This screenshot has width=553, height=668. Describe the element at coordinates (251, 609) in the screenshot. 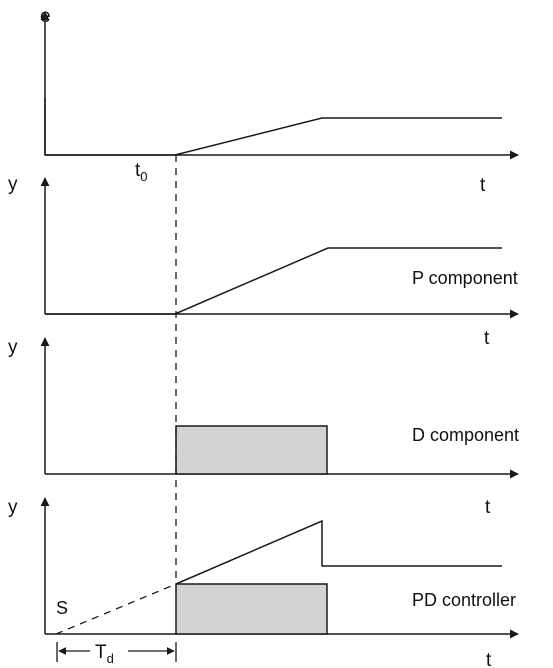

I see `pd-impulse-block` at that location.